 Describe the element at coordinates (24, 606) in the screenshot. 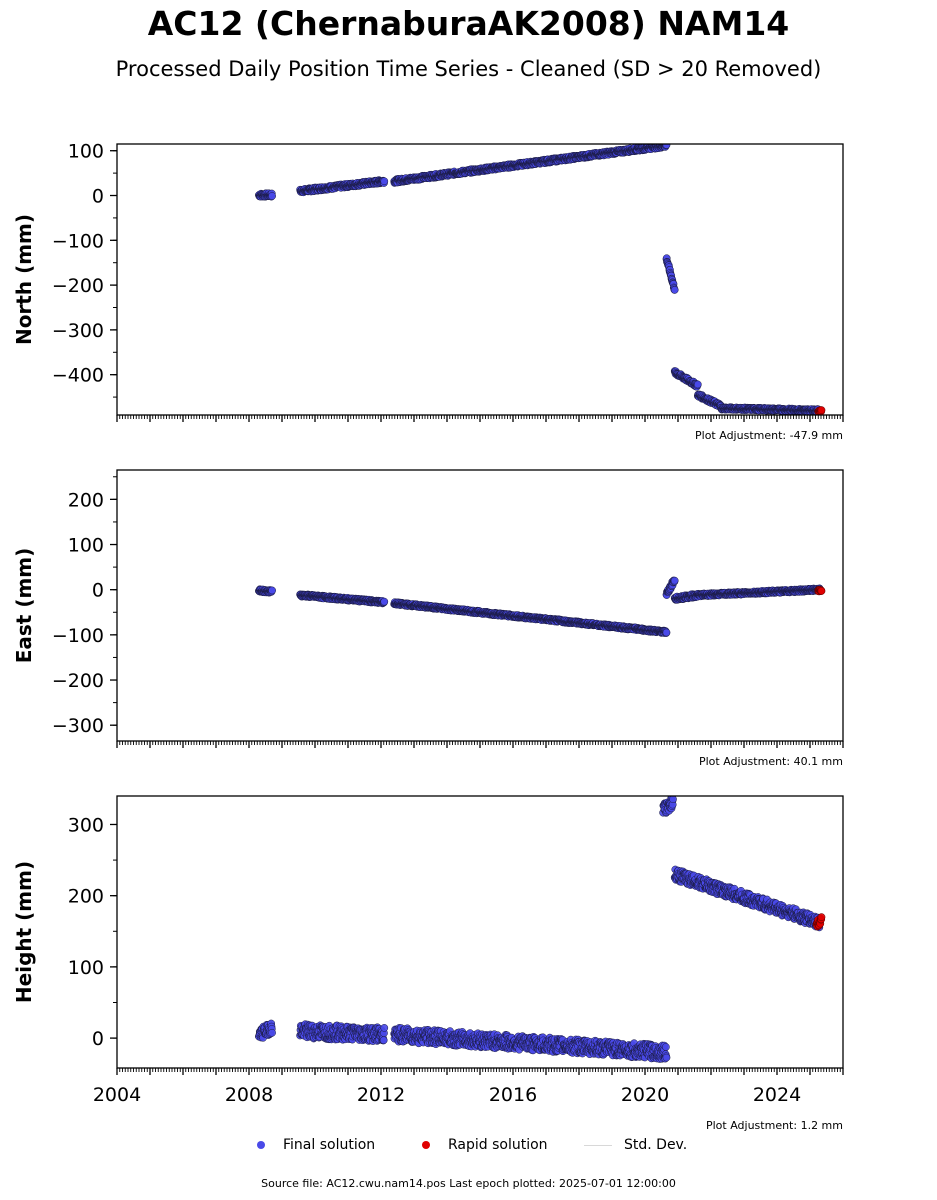

I see `east-axis-label: East (mm)` at that location.